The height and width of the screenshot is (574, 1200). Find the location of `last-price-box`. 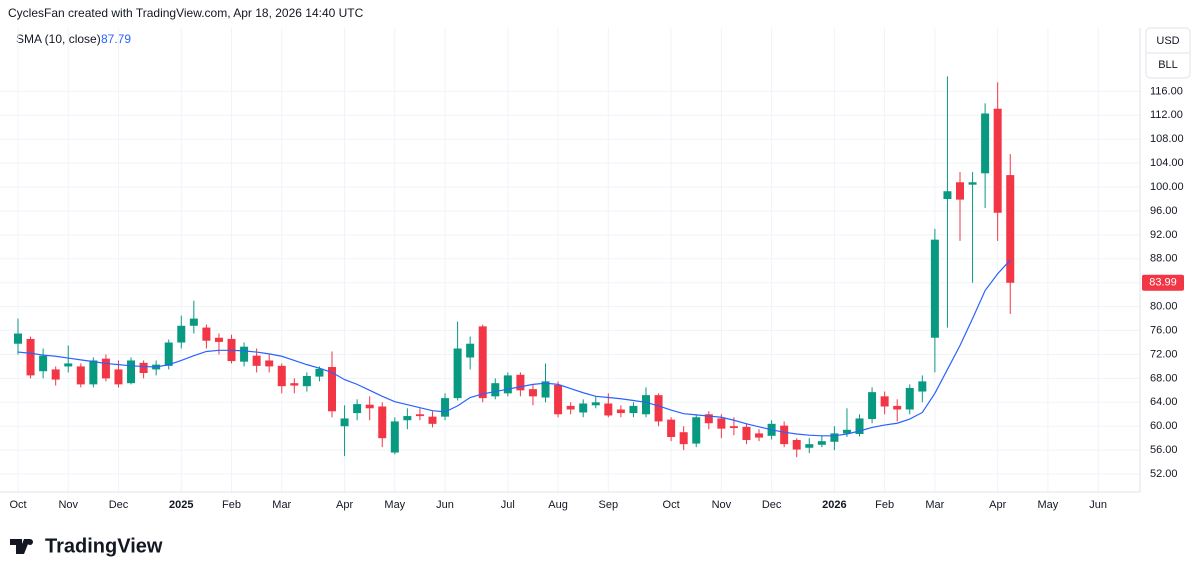

last-price-box is located at coordinates (1163, 282).